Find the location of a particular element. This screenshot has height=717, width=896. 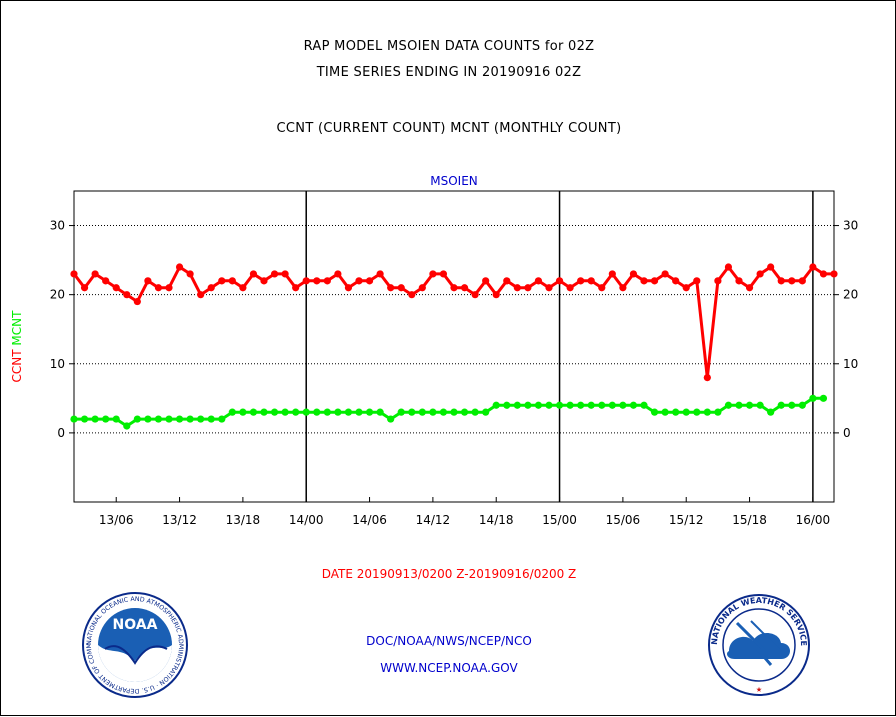

y-tick-label-left: 10 is located at coordinates (57, 364).